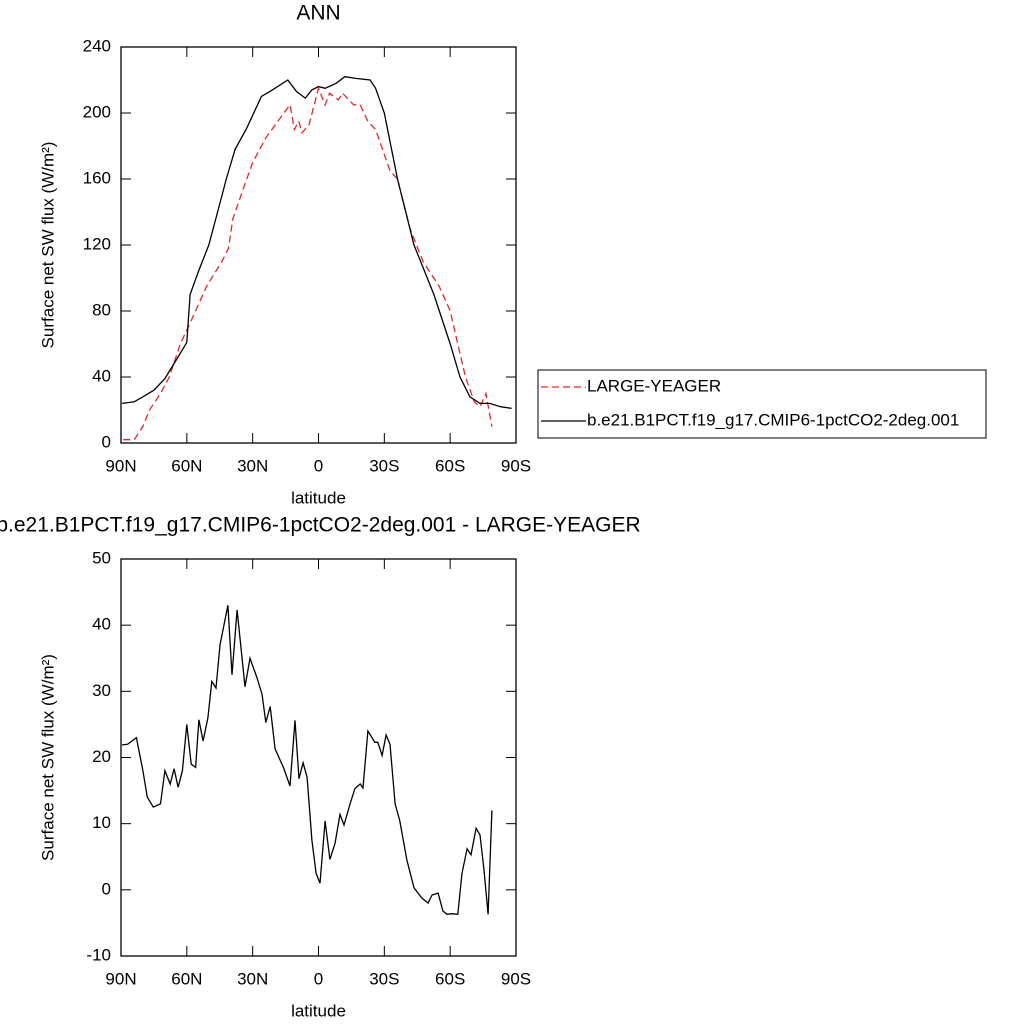  I want to click on legend-box, so click(762, 404).